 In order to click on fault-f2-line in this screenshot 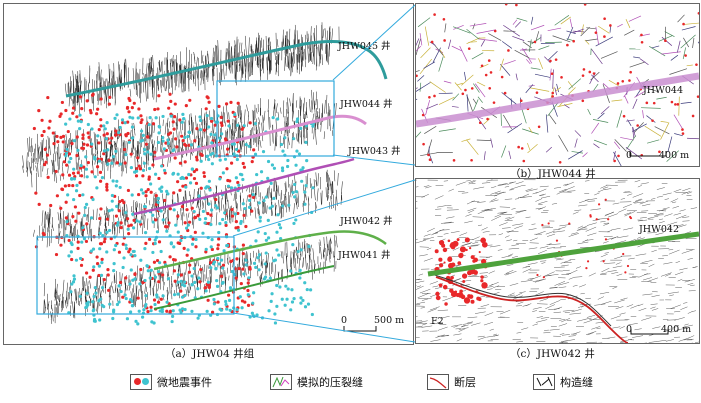, I will do `click(532, 309)`.